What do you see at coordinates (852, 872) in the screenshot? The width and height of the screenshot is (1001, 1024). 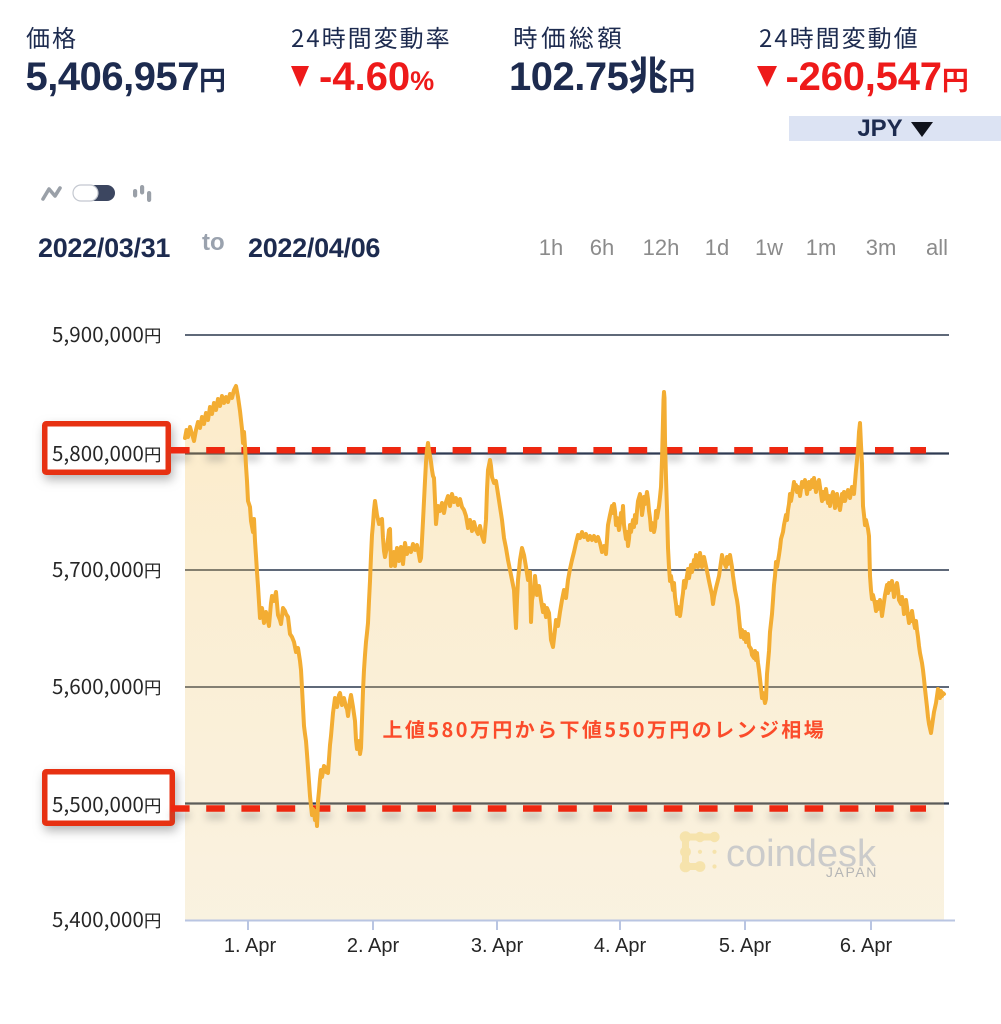 I see `svg-text: JAPAN` at bounding box center [852, 872].